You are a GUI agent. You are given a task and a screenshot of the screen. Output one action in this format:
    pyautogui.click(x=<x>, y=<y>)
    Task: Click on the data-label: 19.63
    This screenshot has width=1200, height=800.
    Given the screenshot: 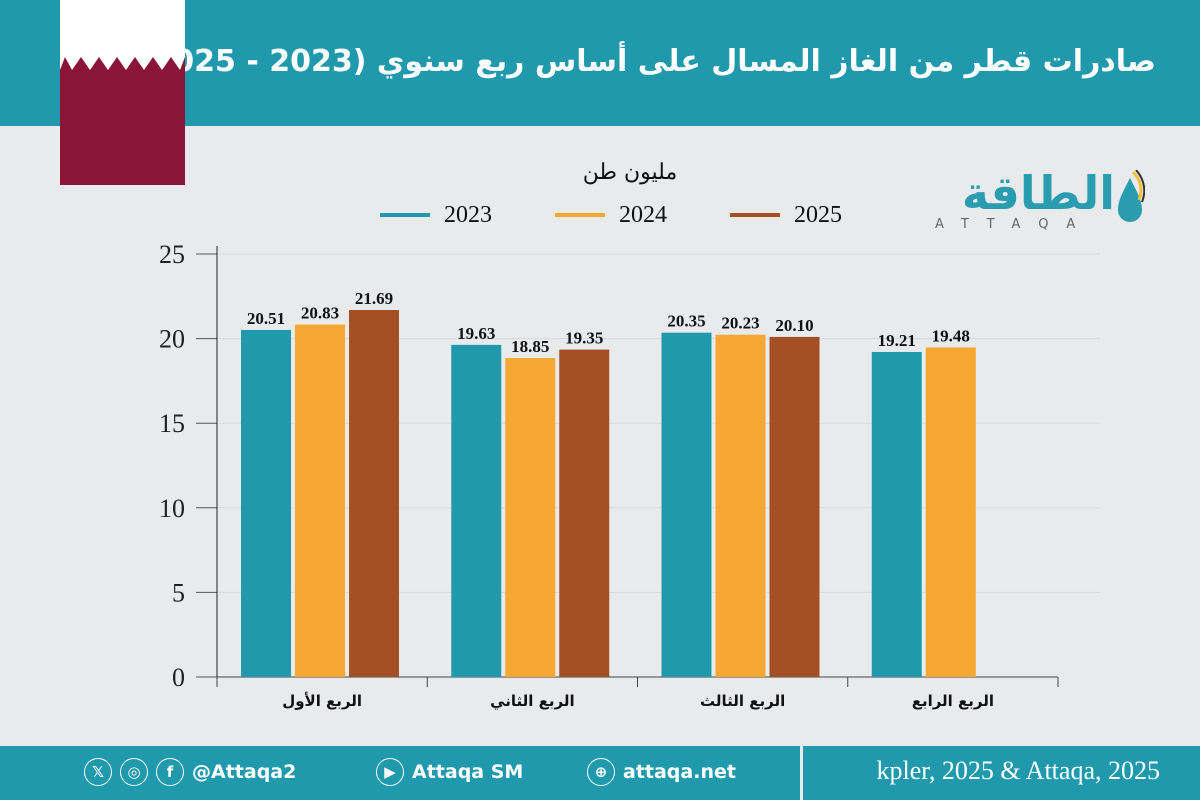 What is the action you would take?
    pyautogui.click(x=476, y=333)
    